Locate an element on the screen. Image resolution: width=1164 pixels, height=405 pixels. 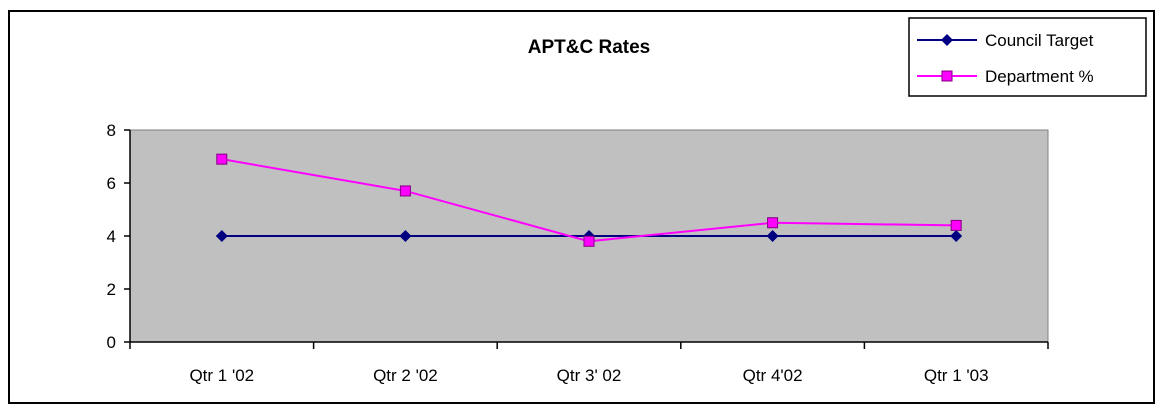
legend-marker-diamond is located at coordinates (947, 40).